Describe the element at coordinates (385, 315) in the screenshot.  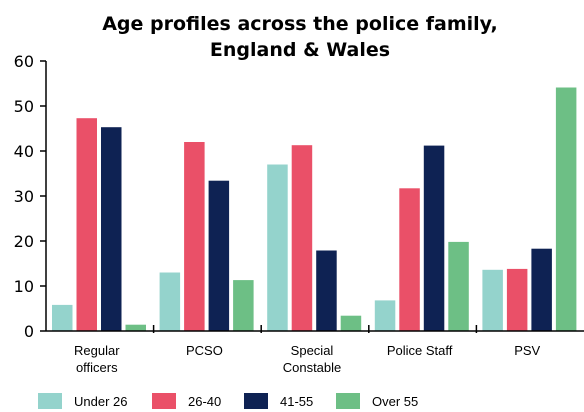
I see `bar-under-26-police-staff` at that location.